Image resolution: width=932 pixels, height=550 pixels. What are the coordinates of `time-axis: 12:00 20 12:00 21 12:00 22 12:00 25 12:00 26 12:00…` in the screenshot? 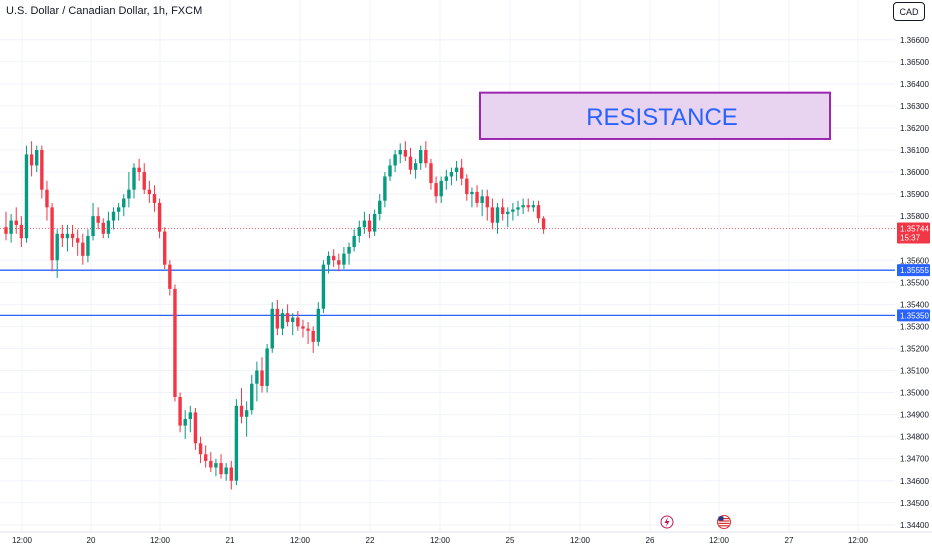 It's located at (466, 538).